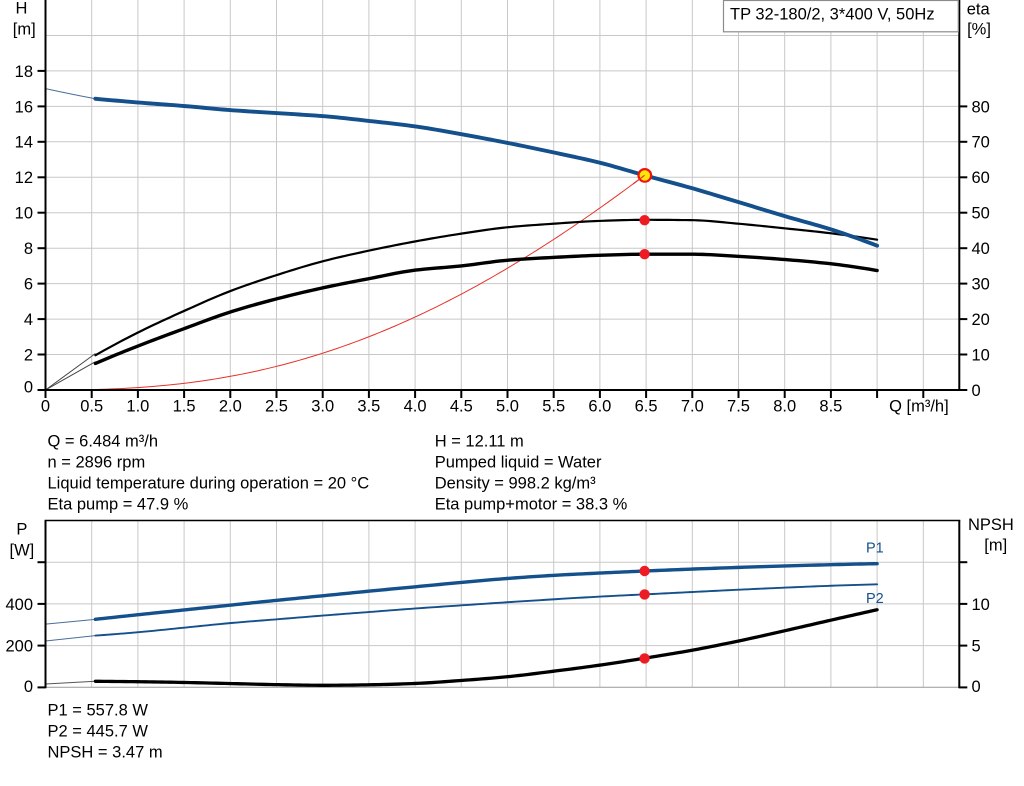  I want to click on svg-text: P1 = 557.8 W, so click(98, 711).